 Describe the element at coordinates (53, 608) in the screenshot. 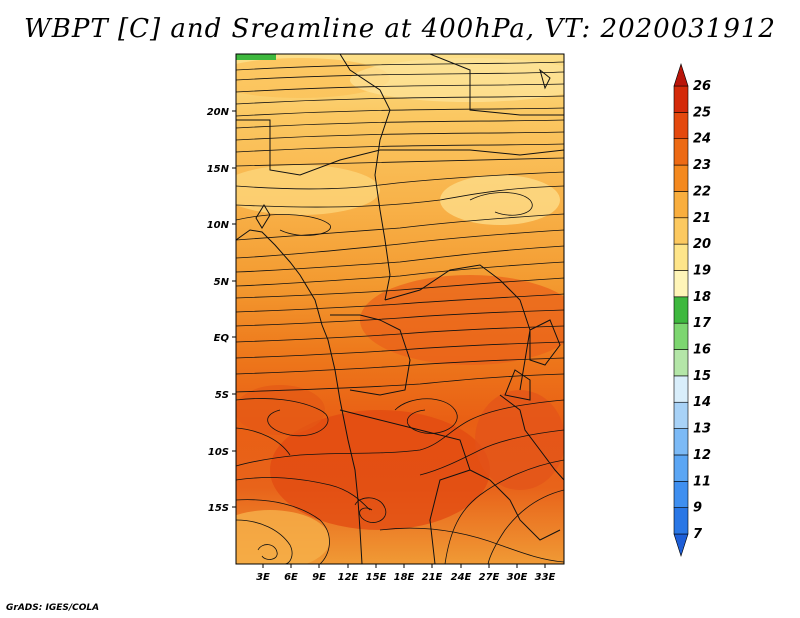

I see `footer-credit: GrADS: IGES/COLA` at that location.